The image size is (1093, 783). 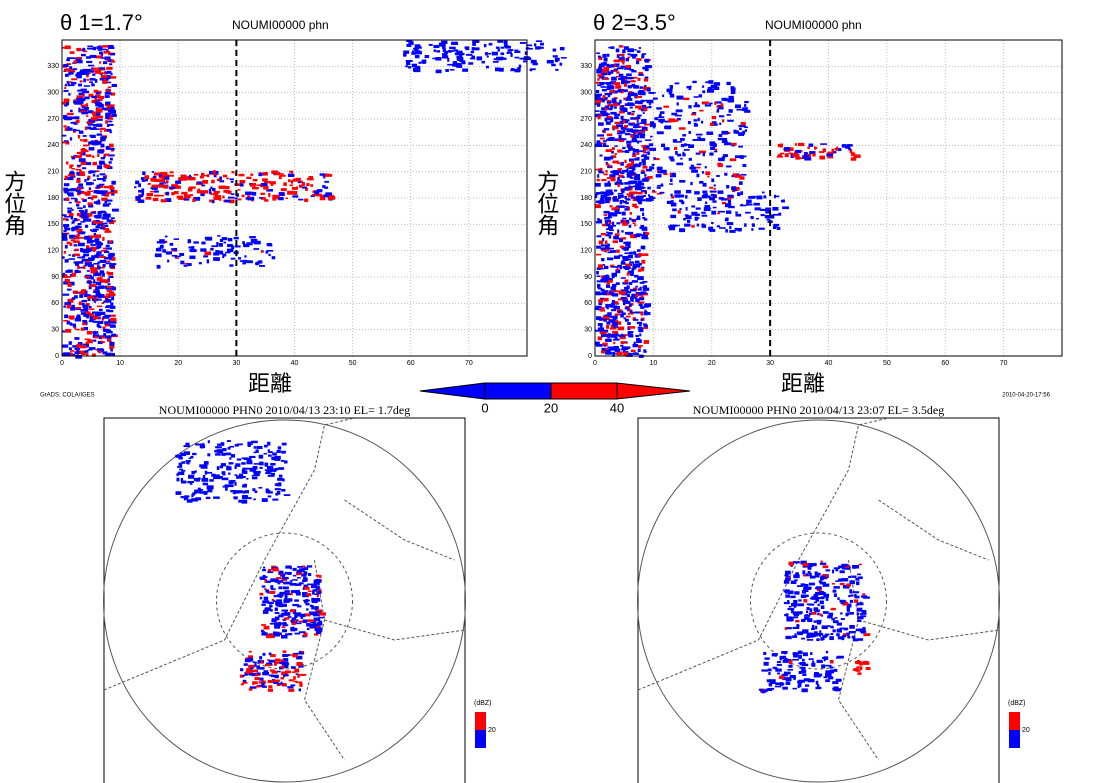 I want to click on legend-tick: 20, so click(x=492, y=730).